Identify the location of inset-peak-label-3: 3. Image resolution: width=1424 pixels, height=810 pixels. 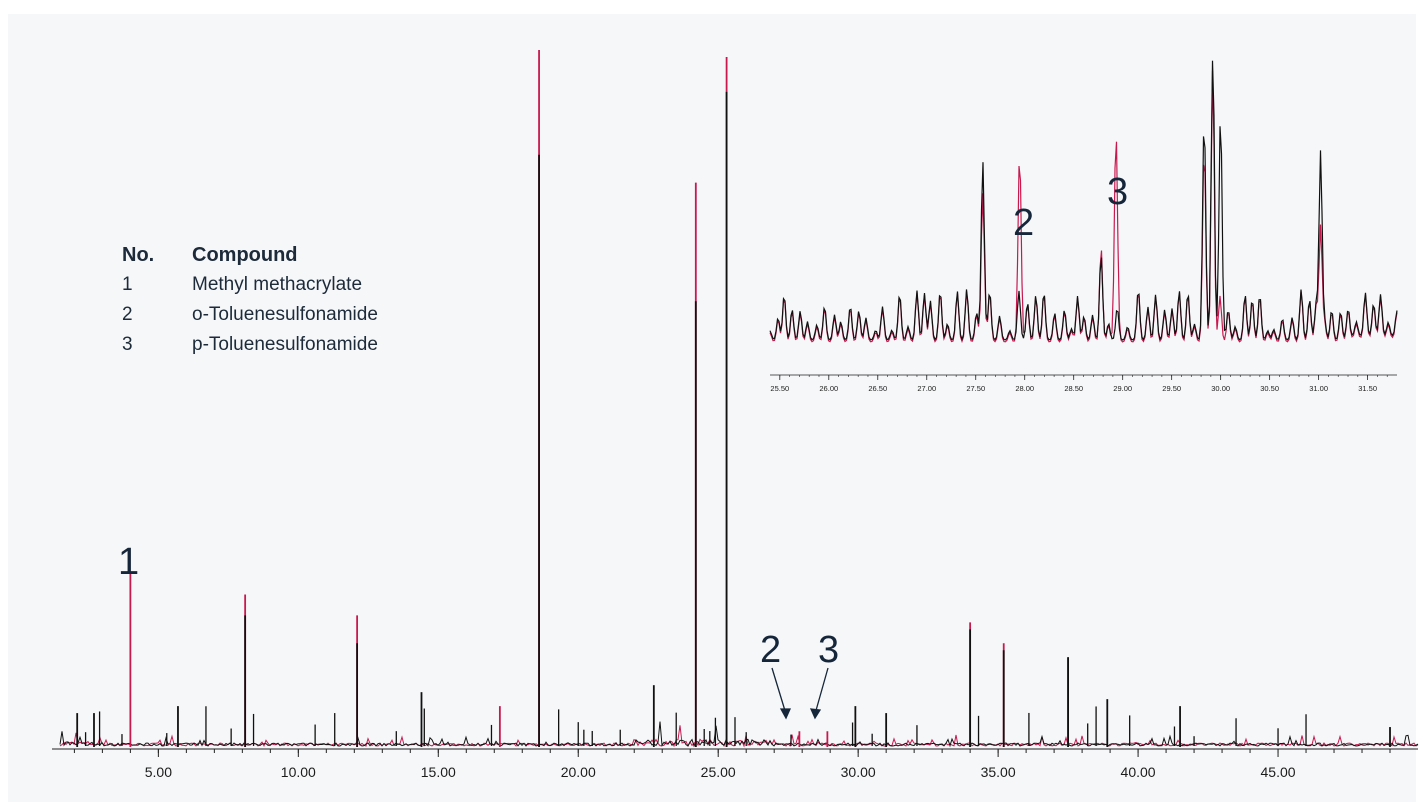
(1117, 192).